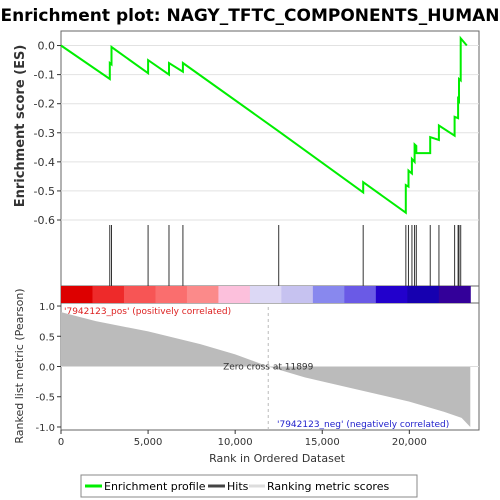  What do you see at coordinates (47, 307) in the screenshot?
I see `metric-y-tick-label: 1.0` at bounding box center [47, 307].